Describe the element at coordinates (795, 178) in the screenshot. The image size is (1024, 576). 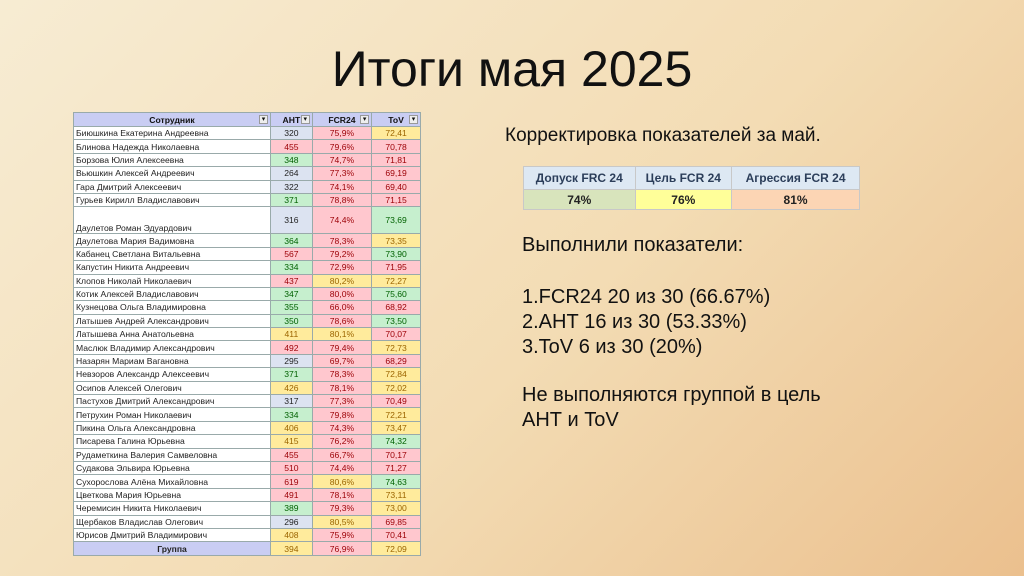
I see `target-header: Агрессия FCR 24` at that location.